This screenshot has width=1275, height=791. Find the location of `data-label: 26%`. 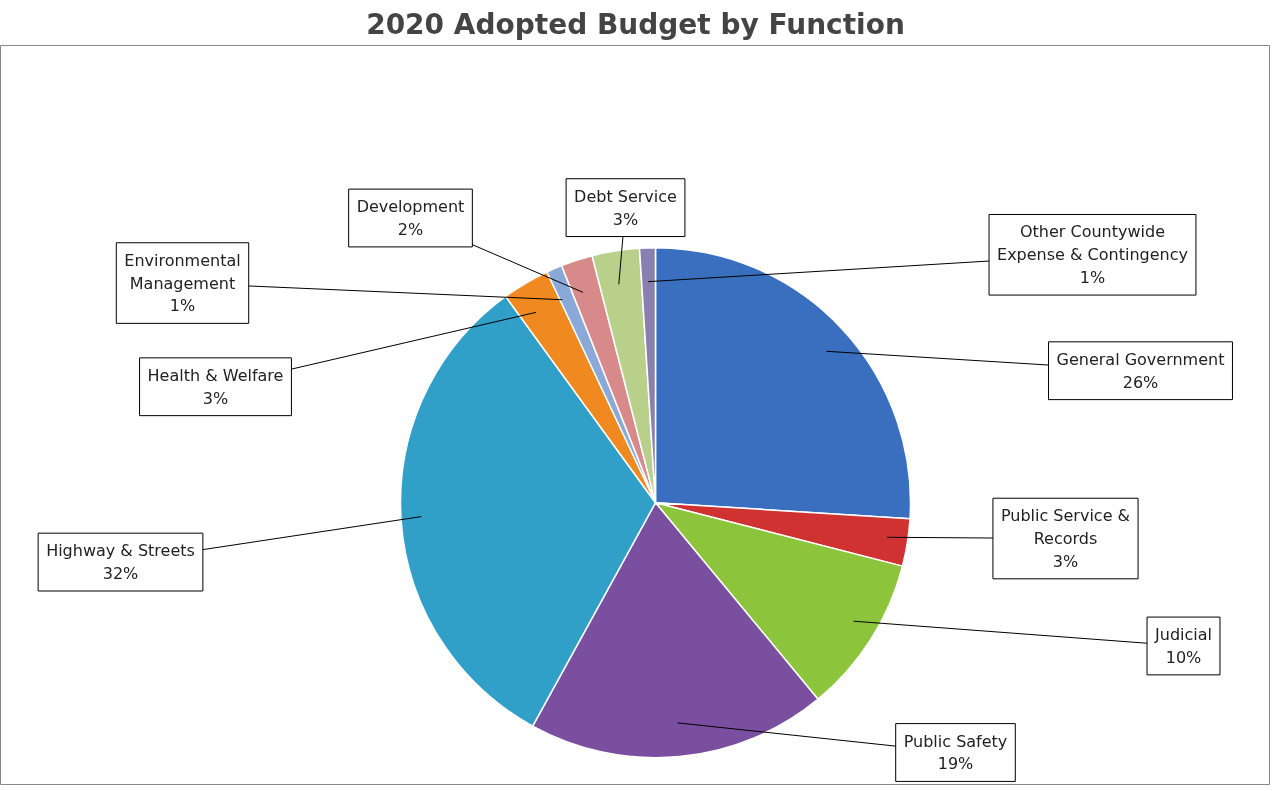

data-label: 26% is located at coordinates (1140, 382).